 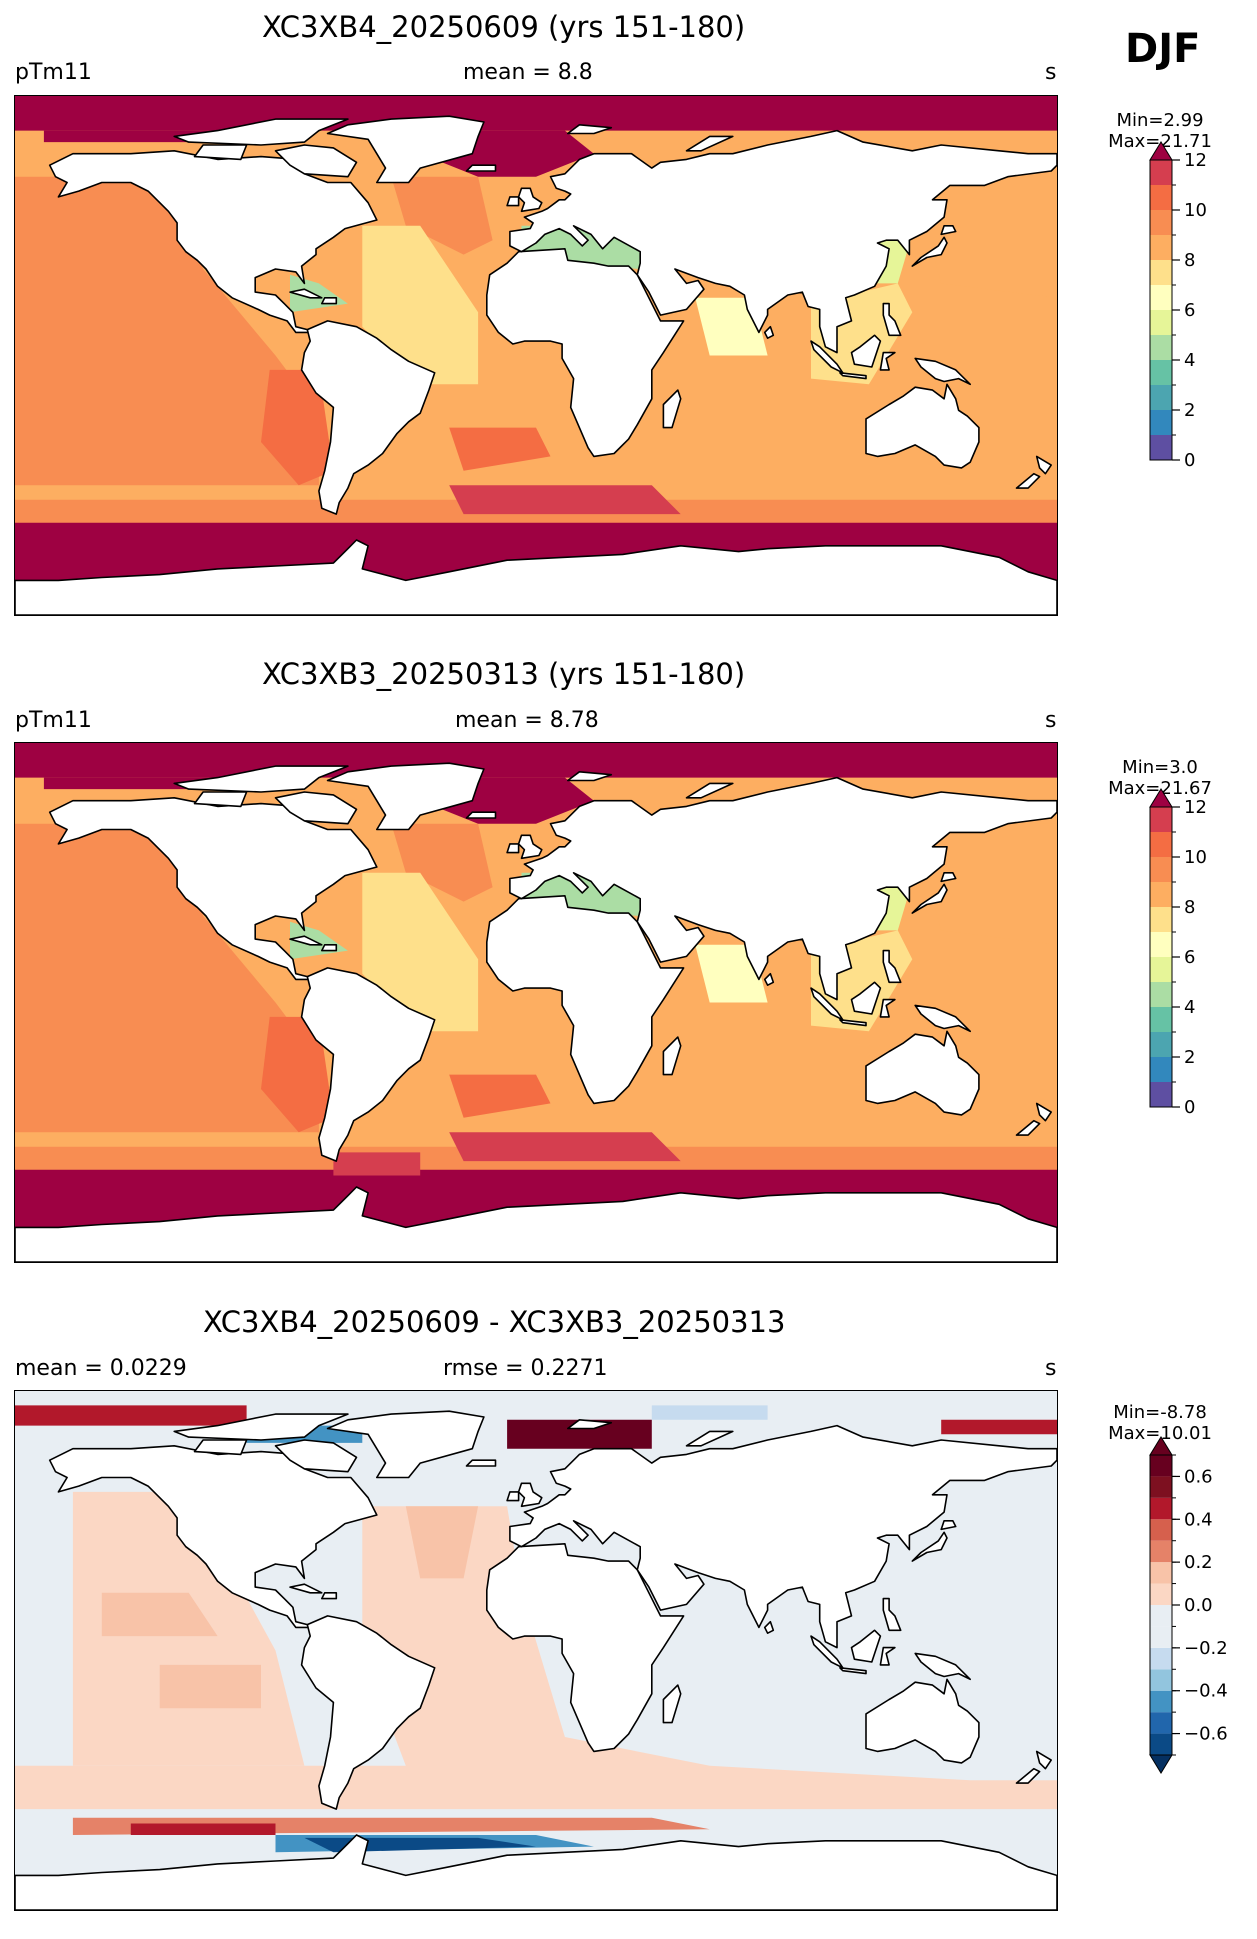 What do you see at coordinates (1163, 49) in the screenshot?
I see `season-label: DJF` at bounding box center [1163, 49].